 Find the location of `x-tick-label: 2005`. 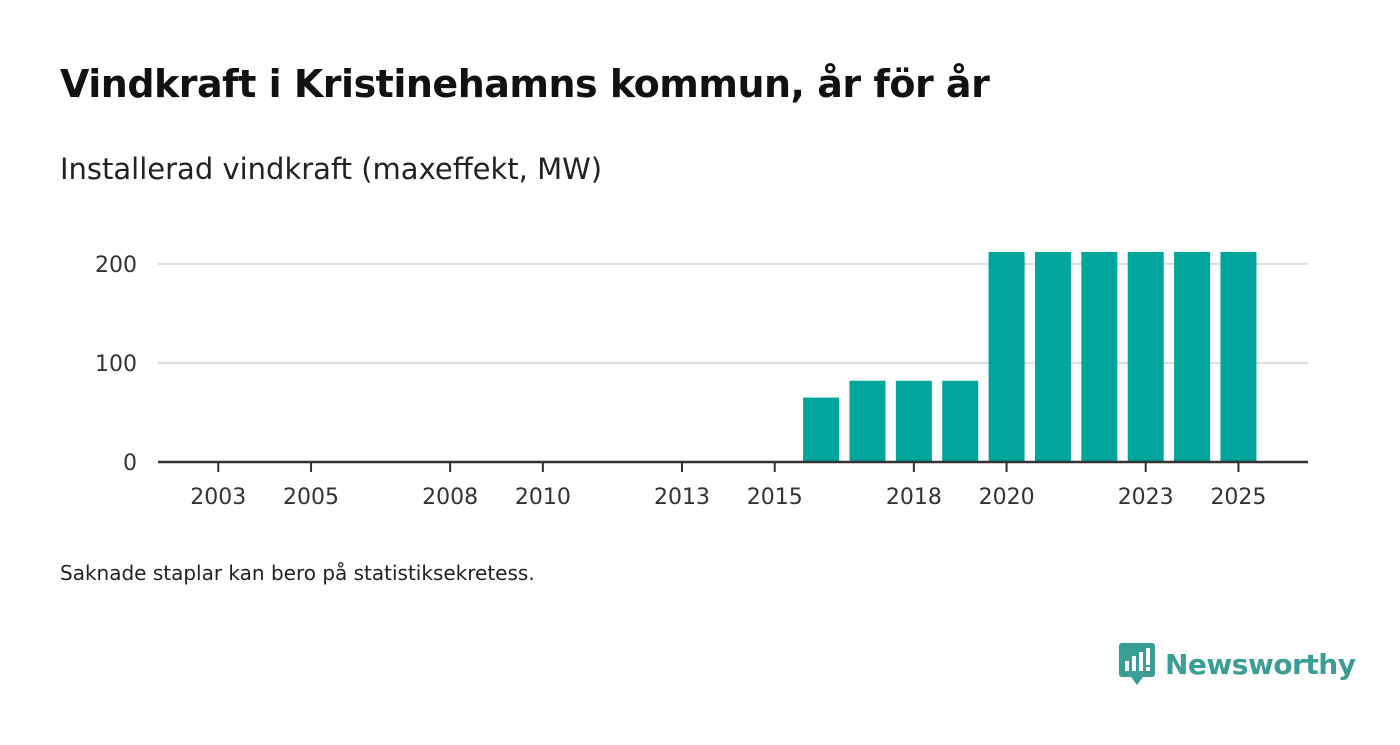

x-tick-label: 2005 is located at coordinates (311, 497).